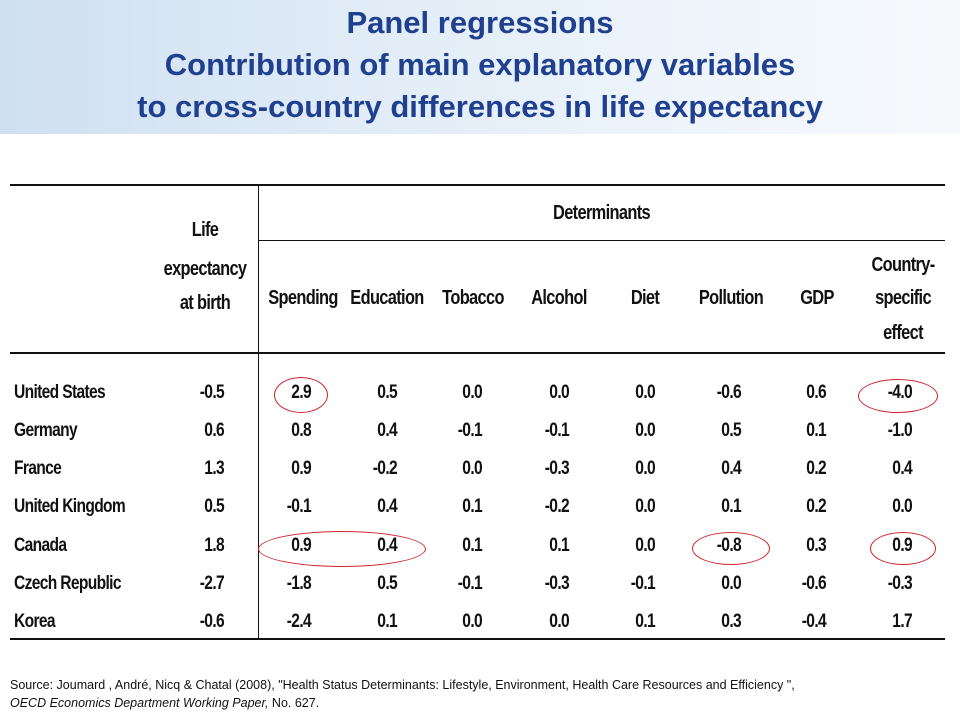  What do you see at coordinates (46, 430) in the screenshot?
I see `row-country-label: Germany` at bounding box center [46, 430].